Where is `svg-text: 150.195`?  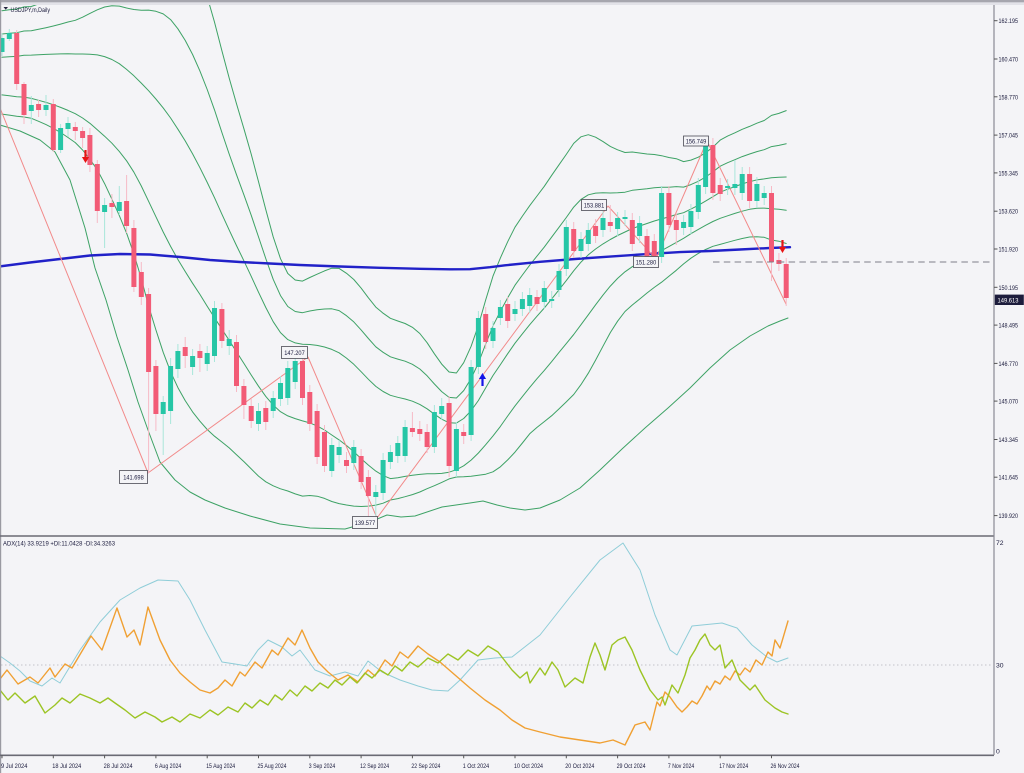
svg-text: 150.195 is located at coordinates (1009, 288).